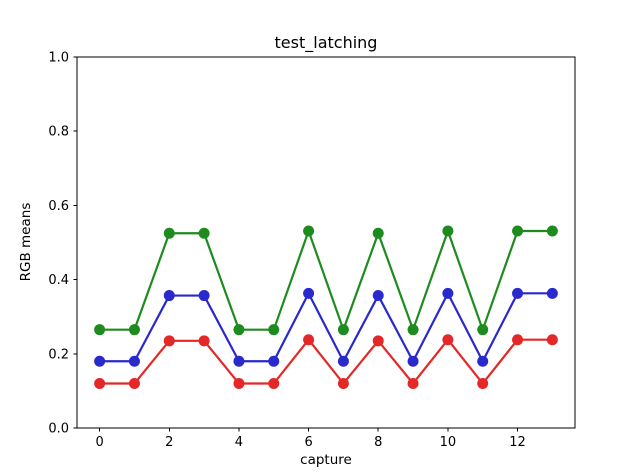 The width and height of the screenshot is (635, 476). Describe the element at coordinates (448, 442) in the screenshot. I see `x-tick-label: 10` at that location.